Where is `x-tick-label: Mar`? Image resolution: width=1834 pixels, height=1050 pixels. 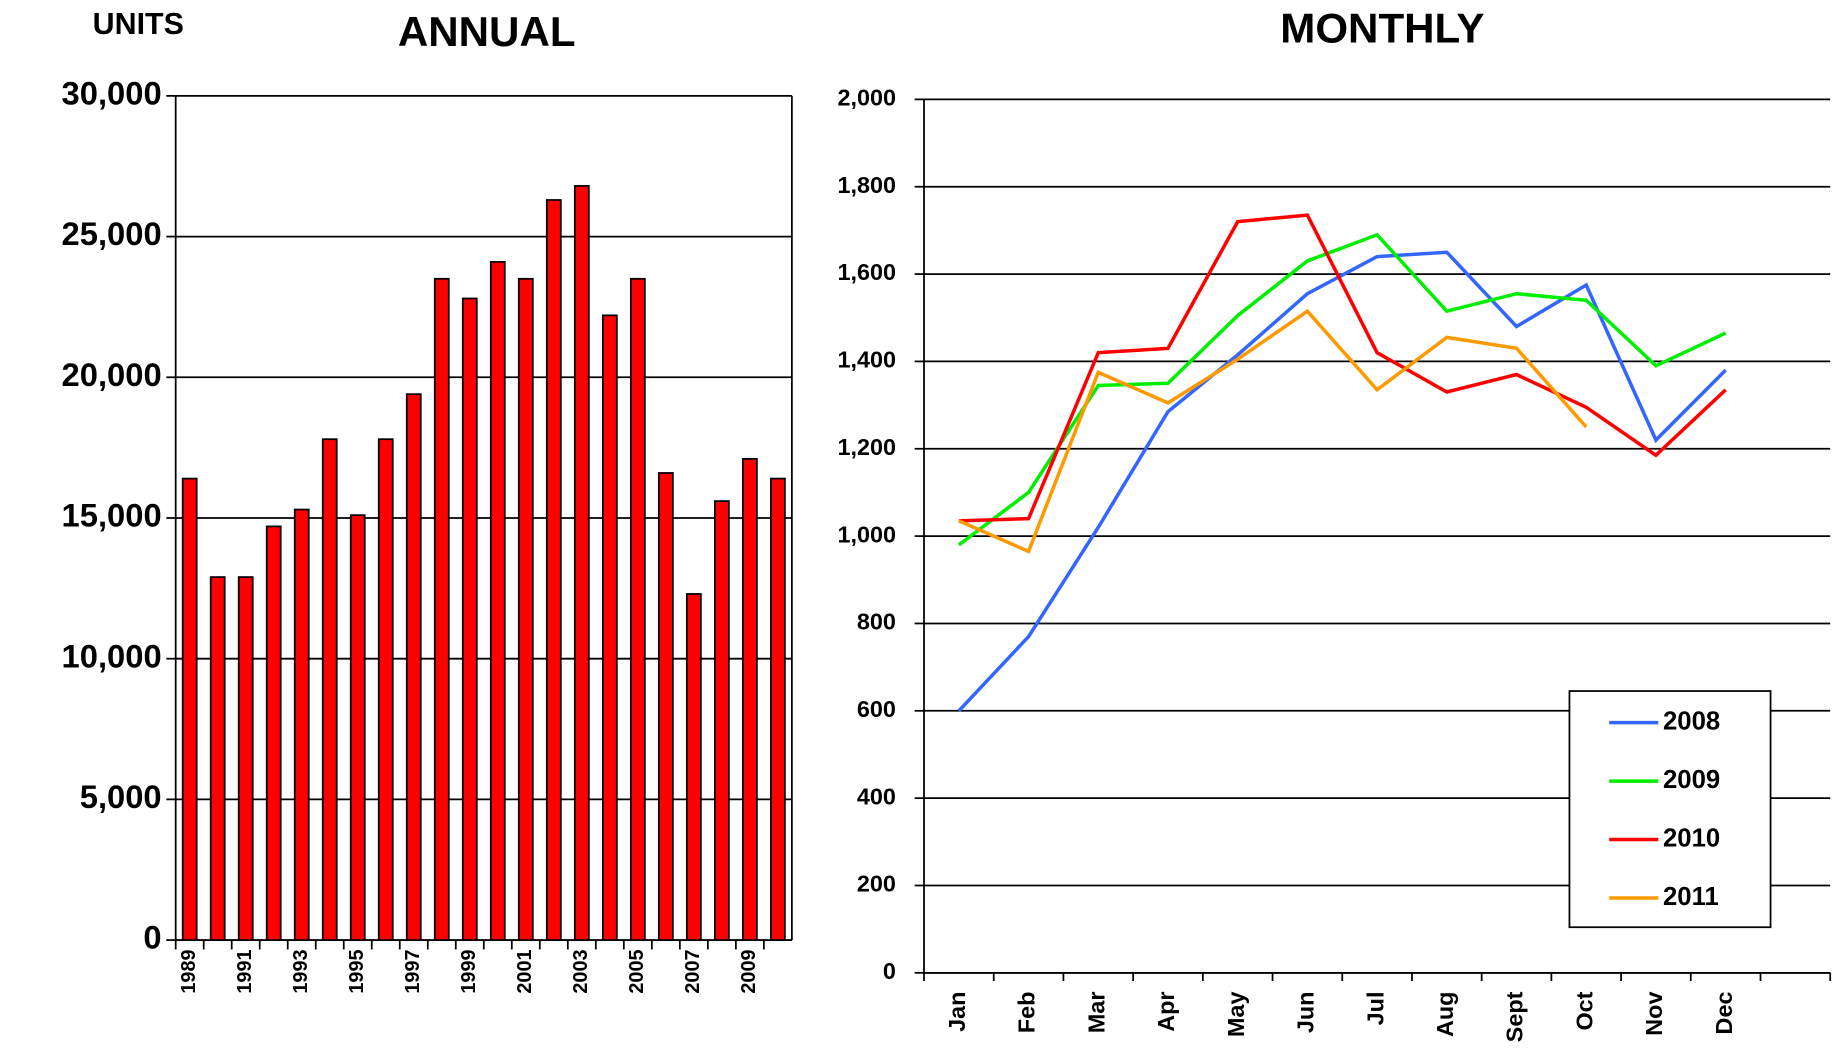 x-tick-label: Mar is located at coordinates (1096, 1013).